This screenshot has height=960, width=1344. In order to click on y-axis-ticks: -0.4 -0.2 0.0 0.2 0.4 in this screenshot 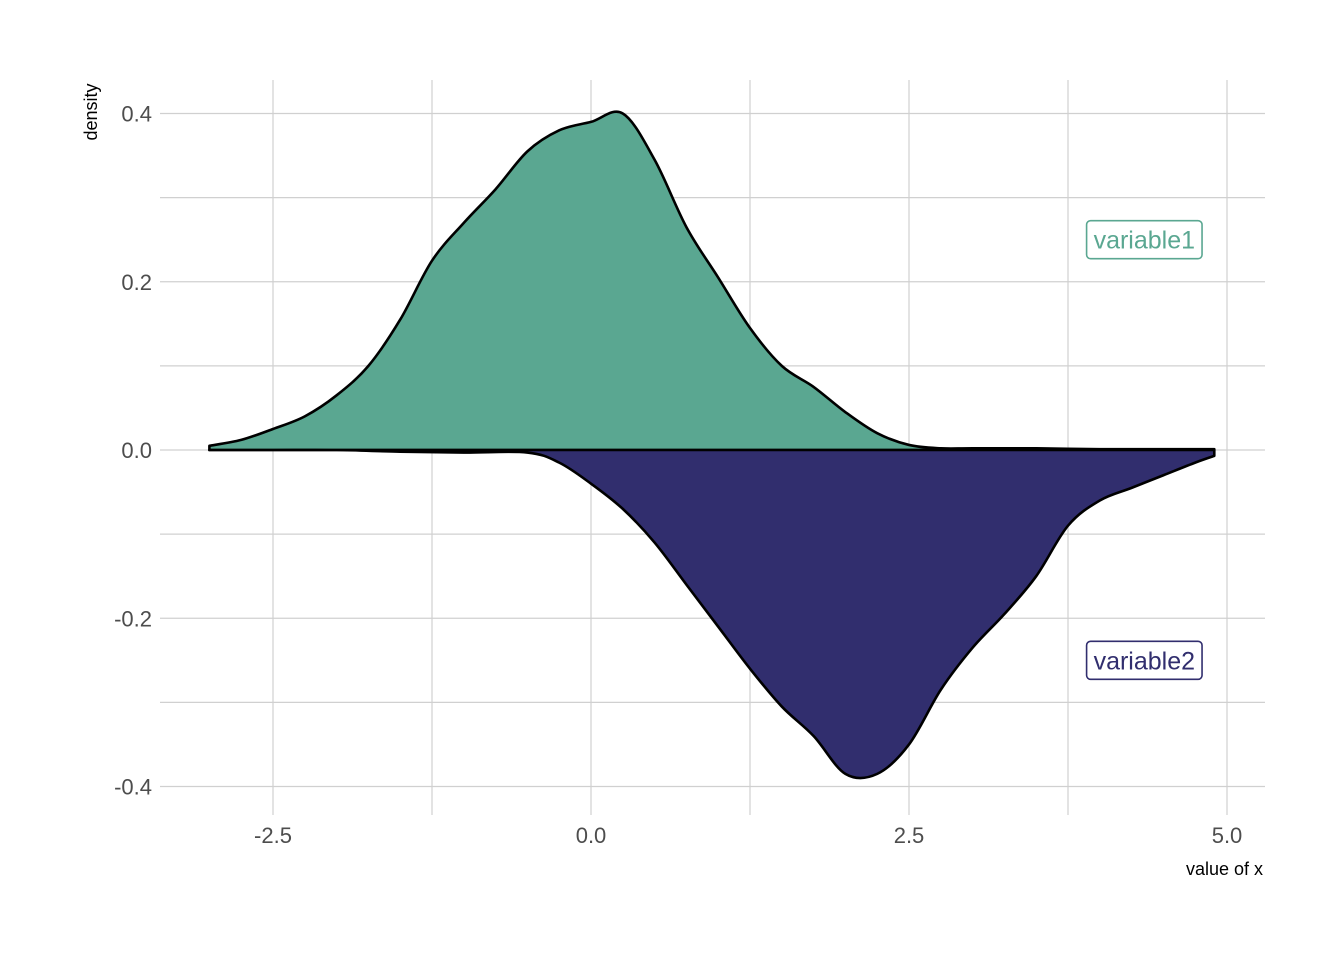, I will do `click(133, 451)`.